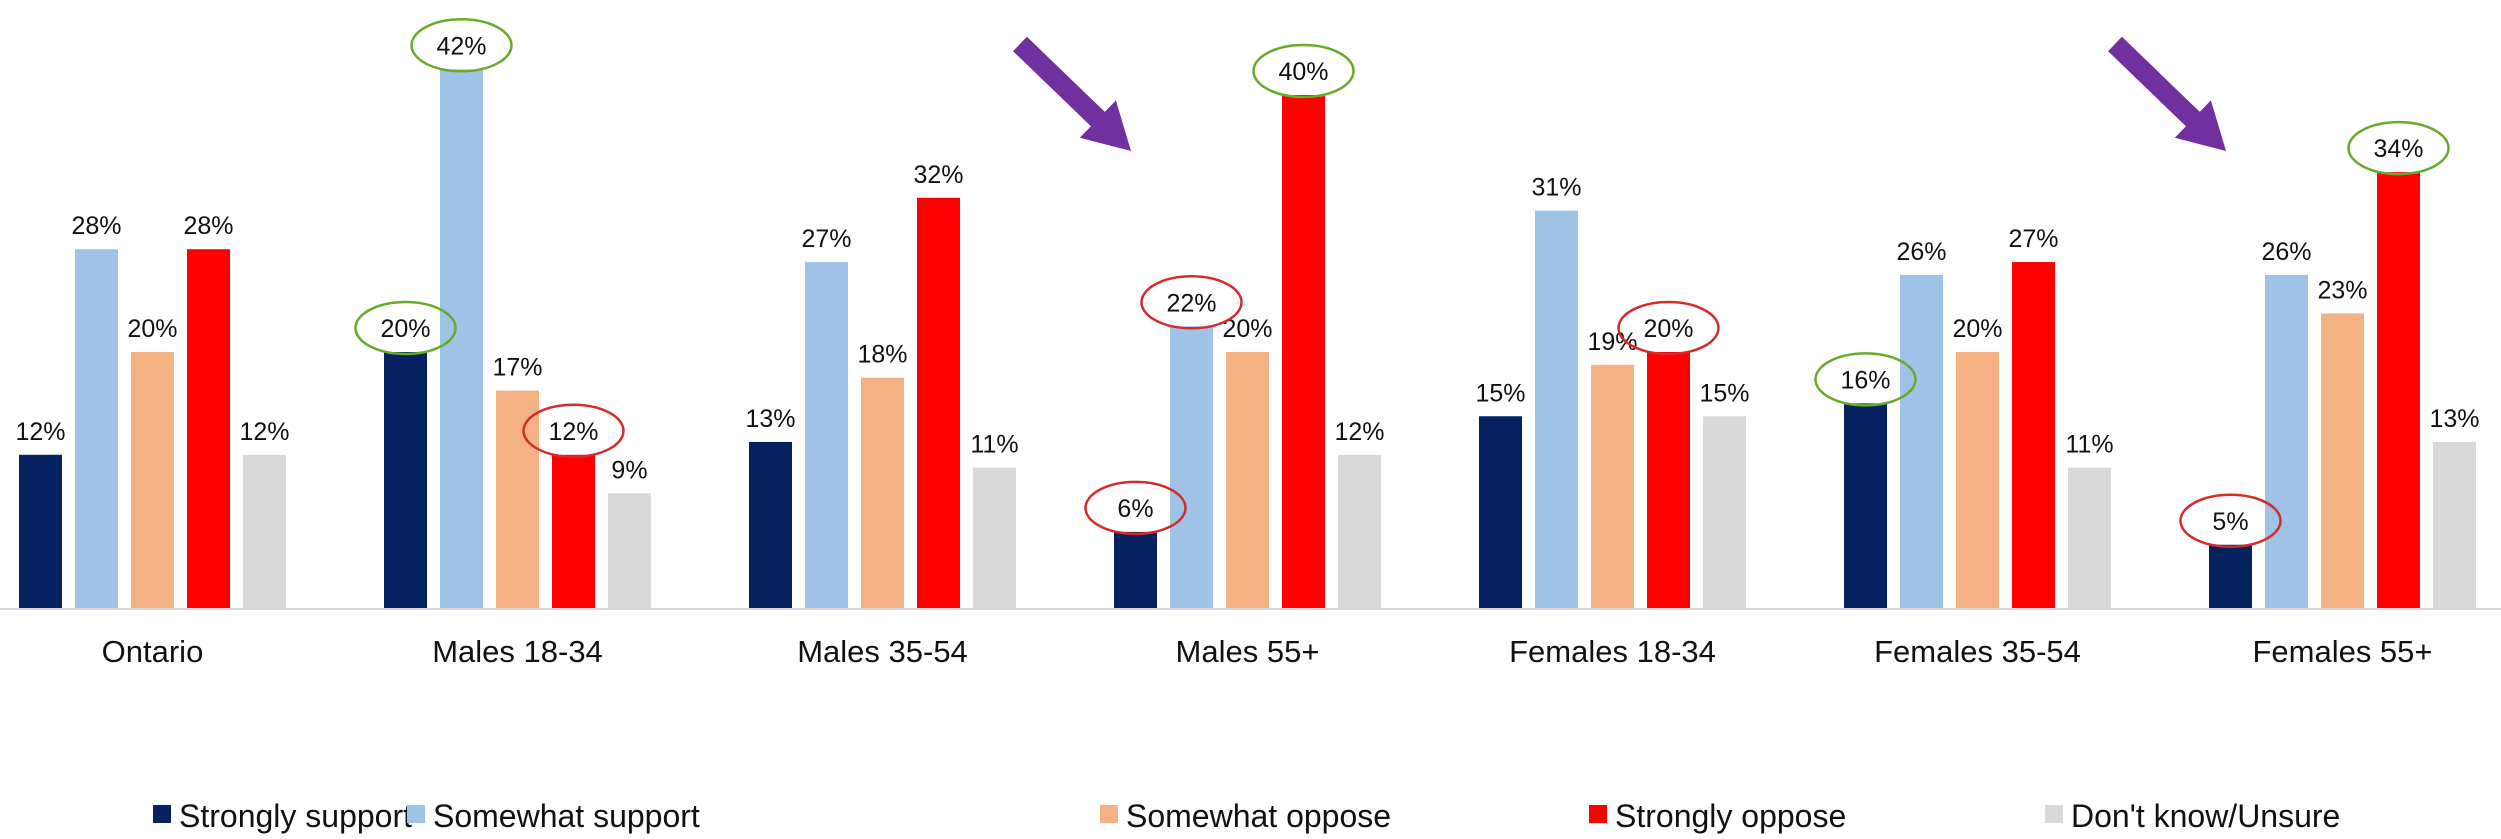 The width and height of the screenshot is (2501, 839). What do you see at coordinates (2342, 290) in the screenshot?
I see `data-label-females-55-somewhat-oppose: 23%` at bounding box center [2342, 290].